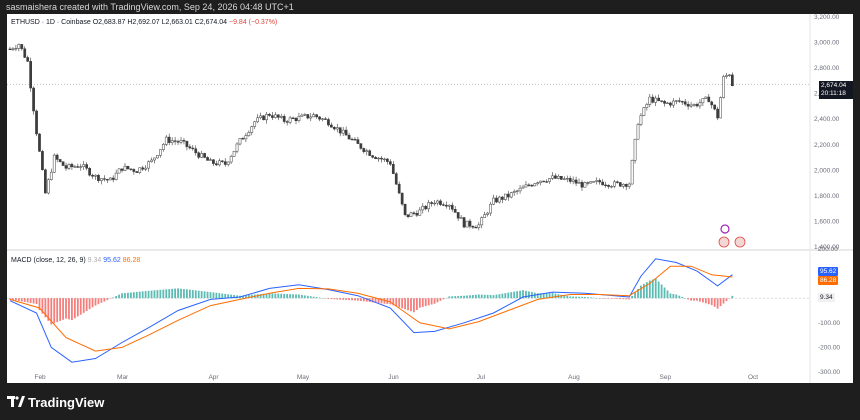 The height and width of the screenshot is (420, 860). What do you see at coordinates (48, 260) in the screenshot?
I see `macd-name: MACD (close, 12, 26, 9)` at bounding box center [48, 260].